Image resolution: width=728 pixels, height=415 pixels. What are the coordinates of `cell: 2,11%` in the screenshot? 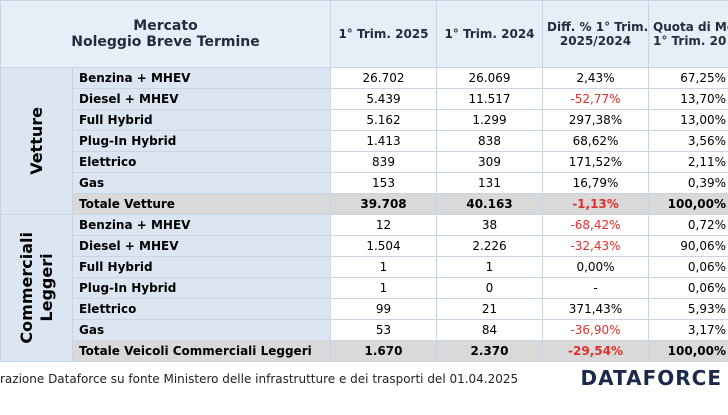 It's located at (688, 162).